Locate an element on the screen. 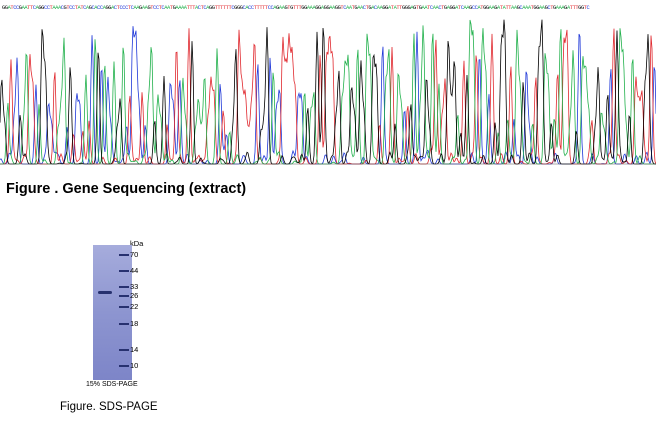 The image size is (656, 422). gel-unit-label: kDa is located at coordinates (137, 243).